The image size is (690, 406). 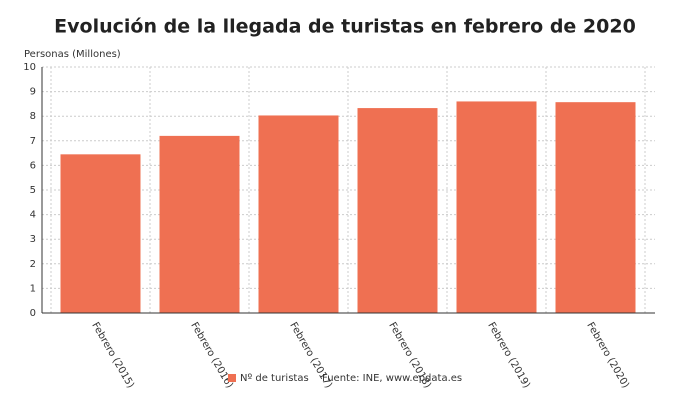 What do you see at coordinates (508, 356) in the screenshot?
I see `x-tick-label: Febrero (2019)` at bounding box center [508, 356].